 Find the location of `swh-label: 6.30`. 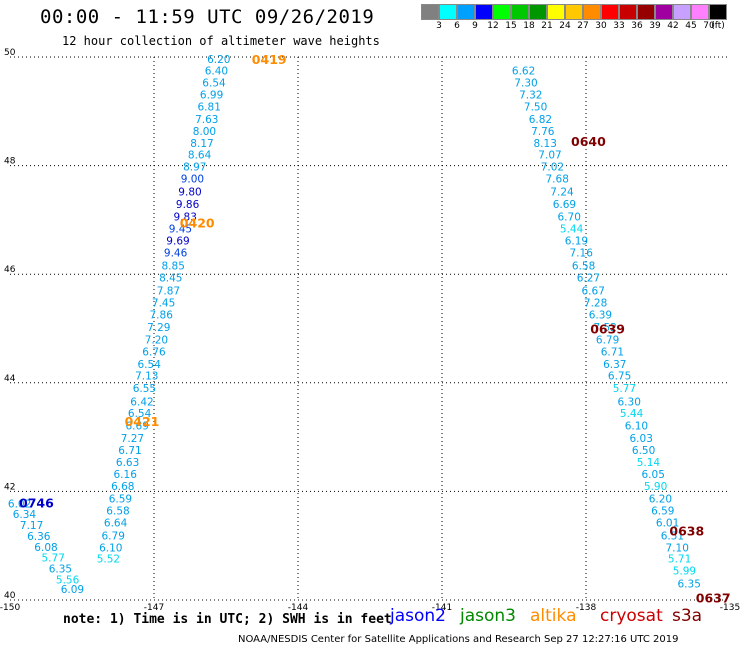

swh-label: 6.30 is located at coordinates (629, 402).